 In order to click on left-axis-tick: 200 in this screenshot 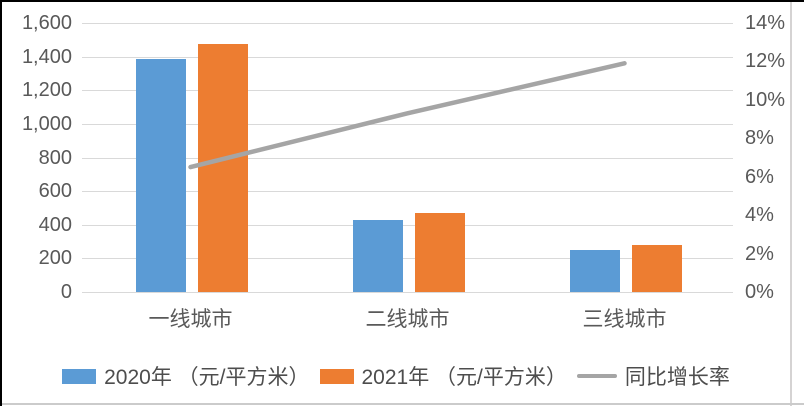, I will do `click(55, 258)`.